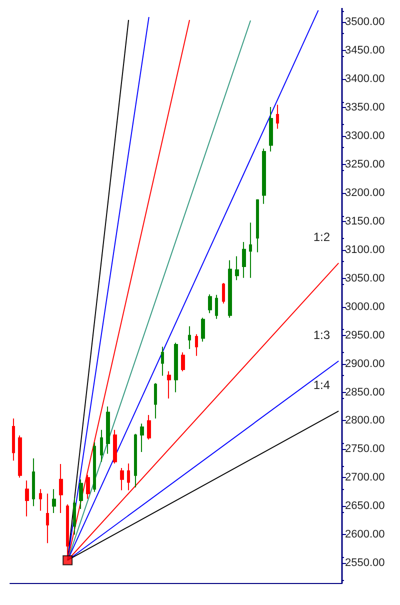  Describe the element at coordinates (321, 335) in the screenshot. I see `annotation: 1:3` at that location.